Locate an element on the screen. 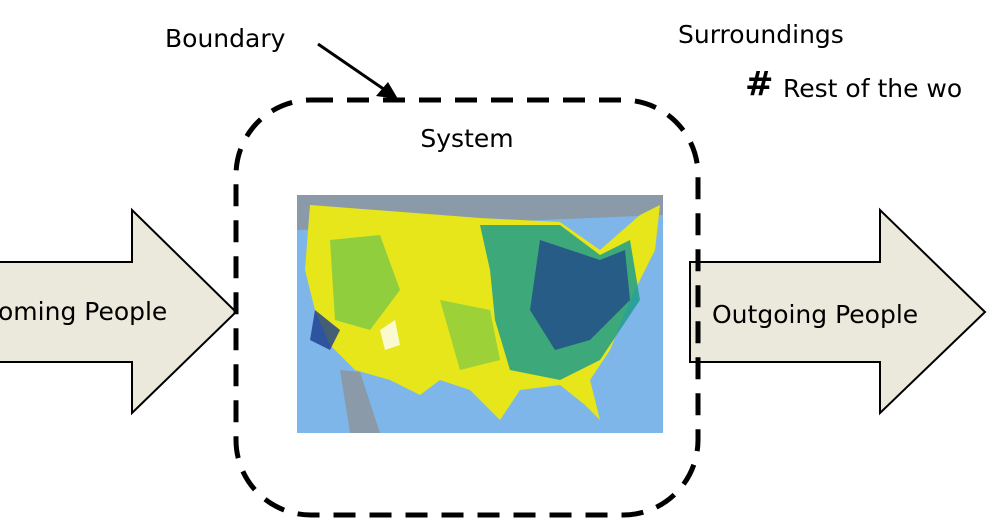 The width and height of the screenshot is (988, 519). boundary-pointer is located at coordinates (353, 68).